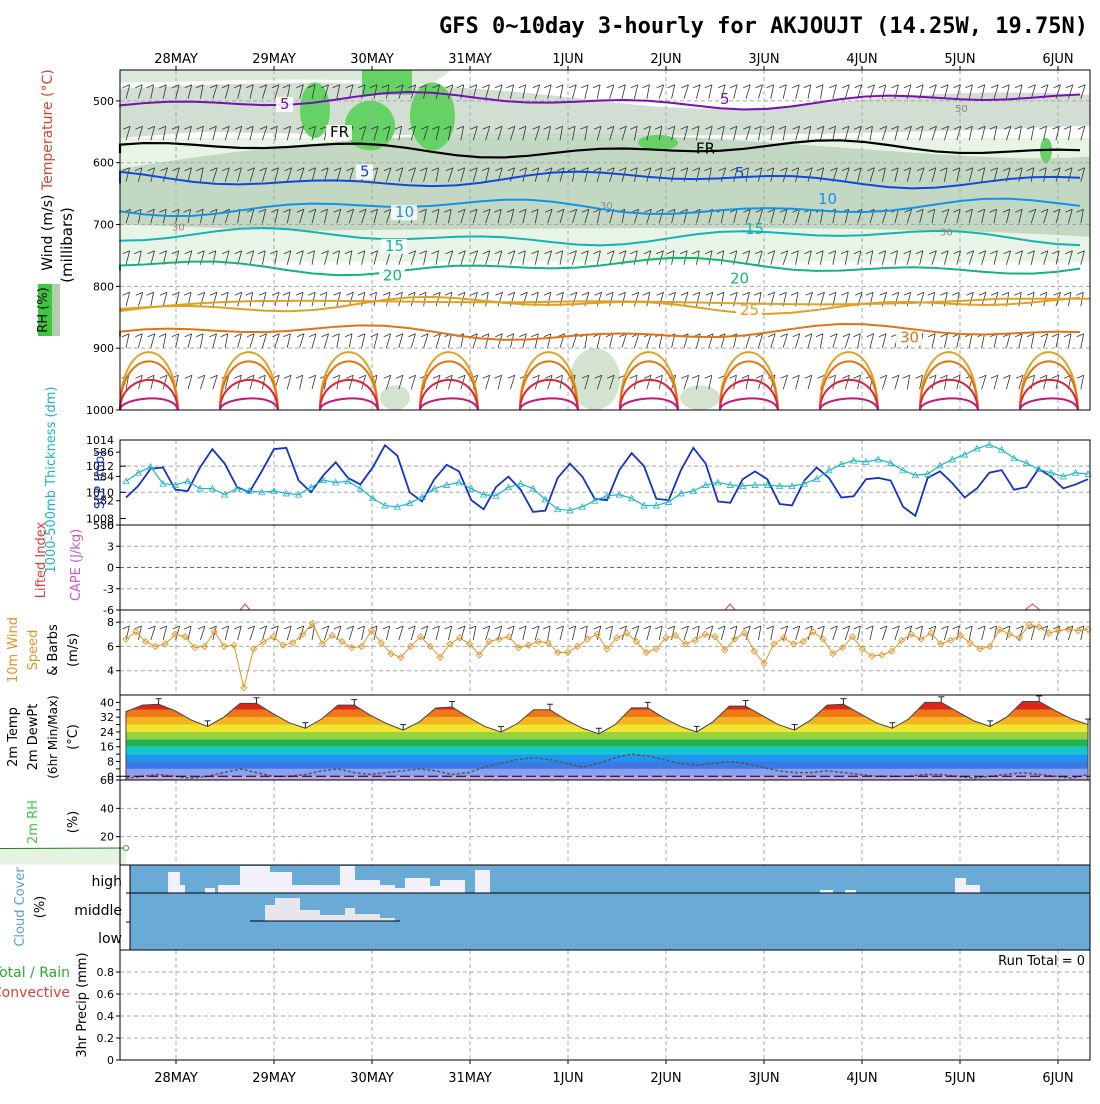  I want to click on precip-ytick-label: 0.6, so click(106, 994).